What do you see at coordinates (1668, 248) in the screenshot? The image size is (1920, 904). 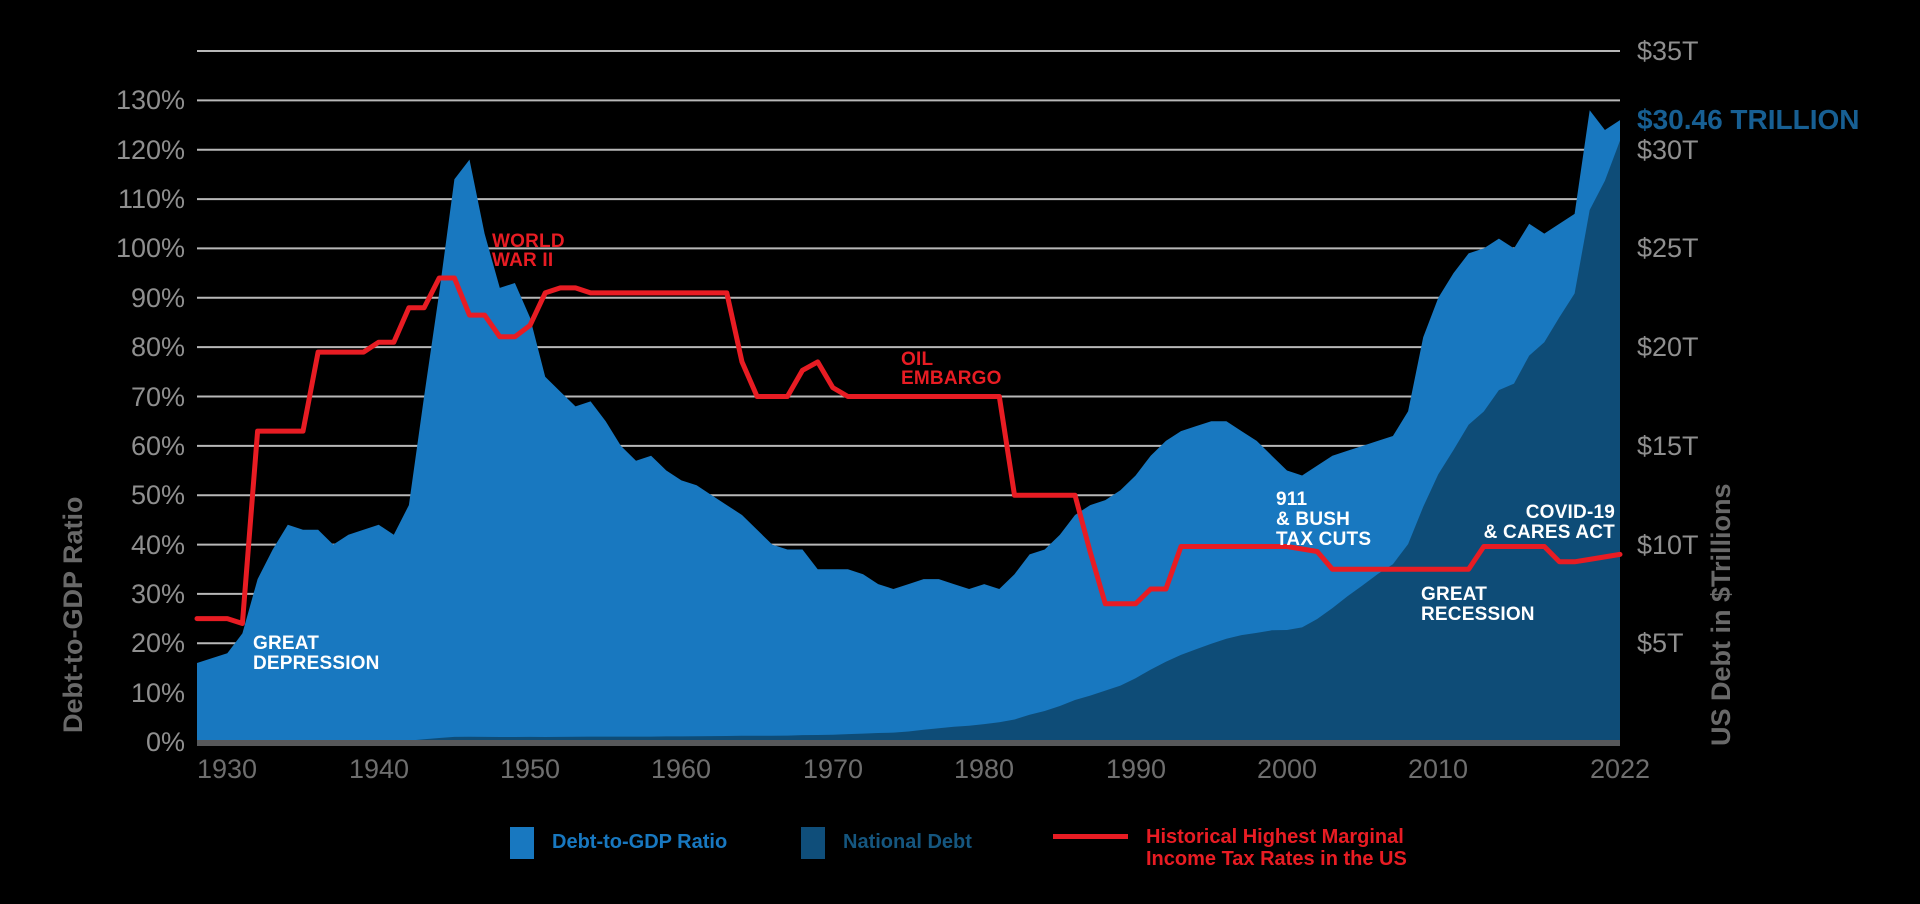 I see `right-tick-$25T: $25T` at bounding box center [1668, 248].